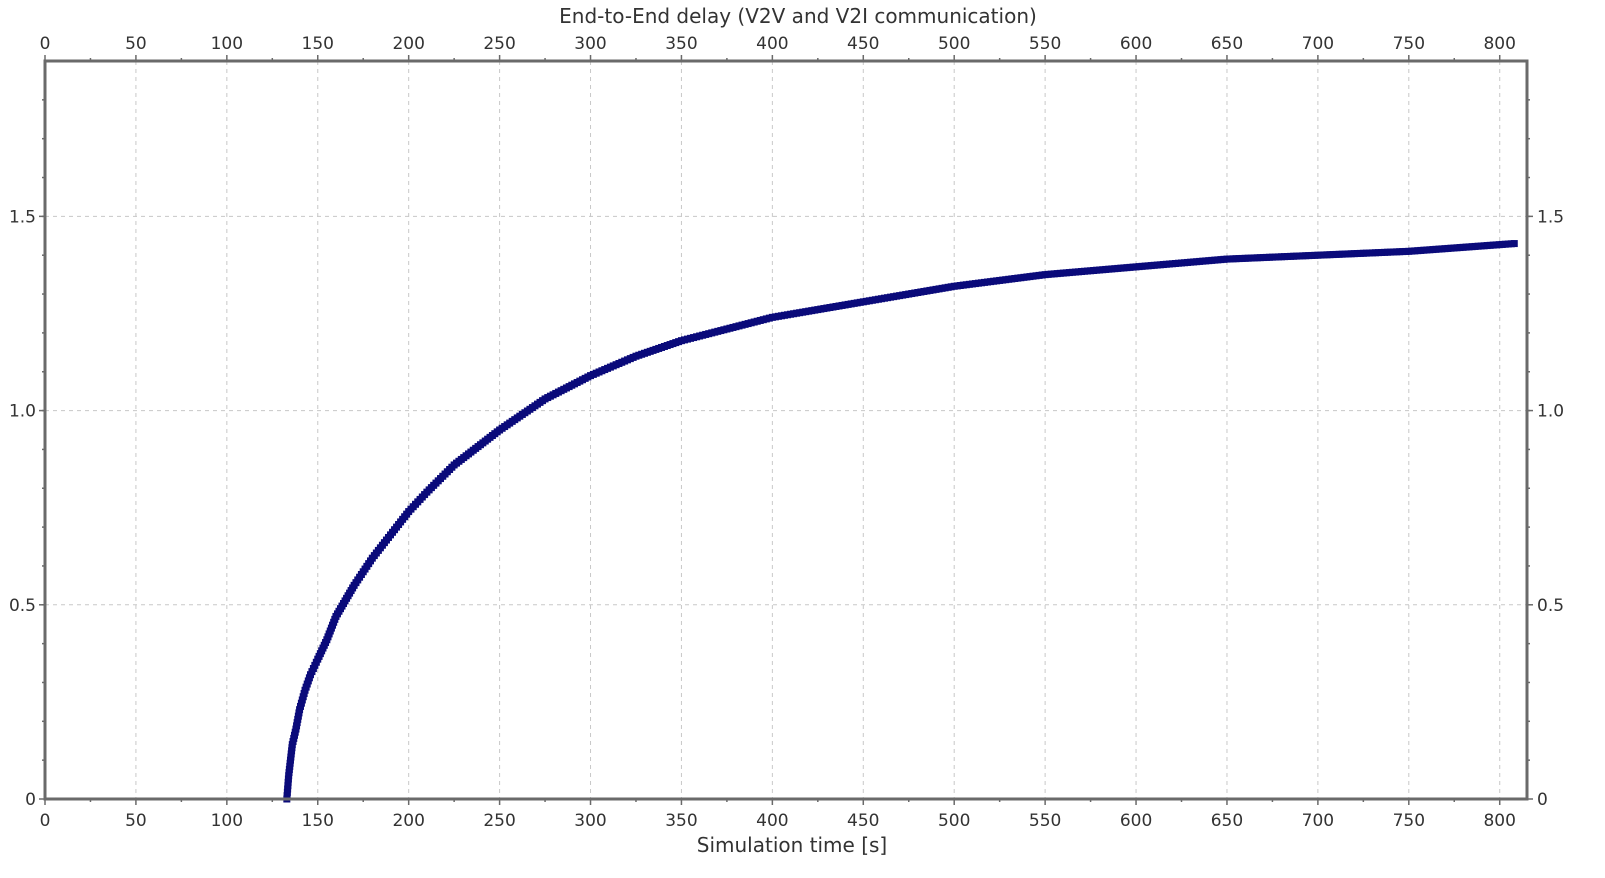 This screenshot has height=878, width=1605. I want to click on x-tick-label-bottom: 650, so click(1227, 821).